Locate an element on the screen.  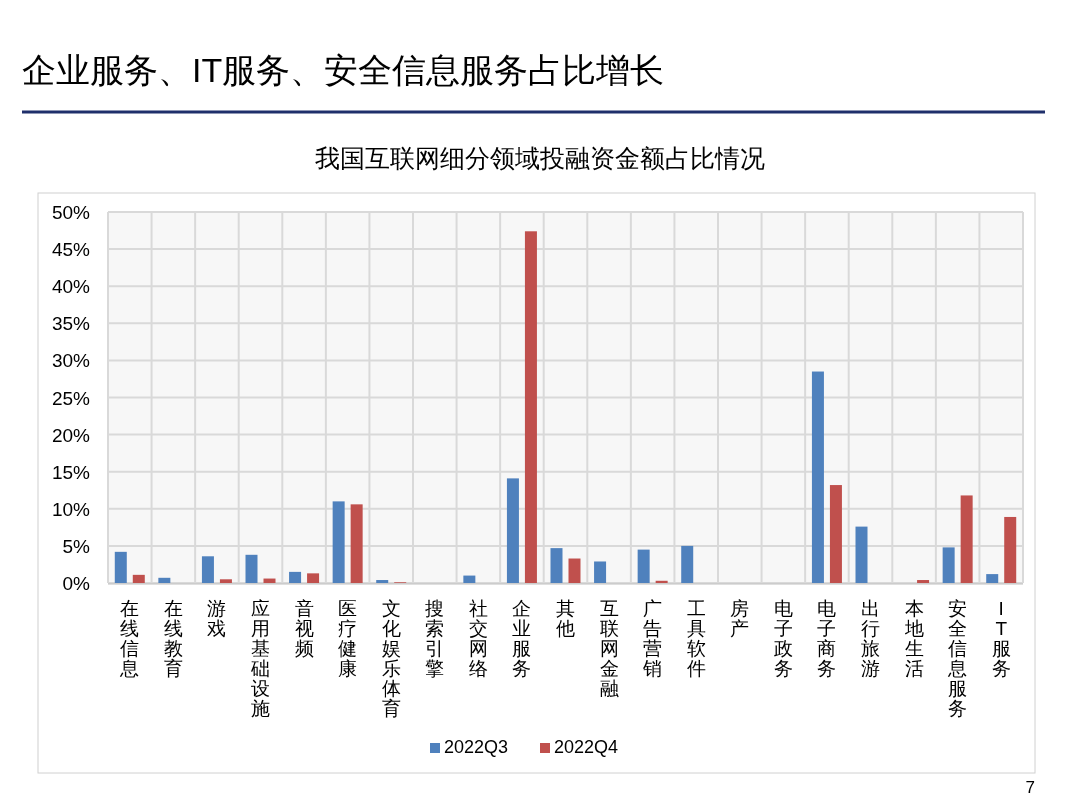
y-tick-label: 15% is located at coordinates (71, 472).